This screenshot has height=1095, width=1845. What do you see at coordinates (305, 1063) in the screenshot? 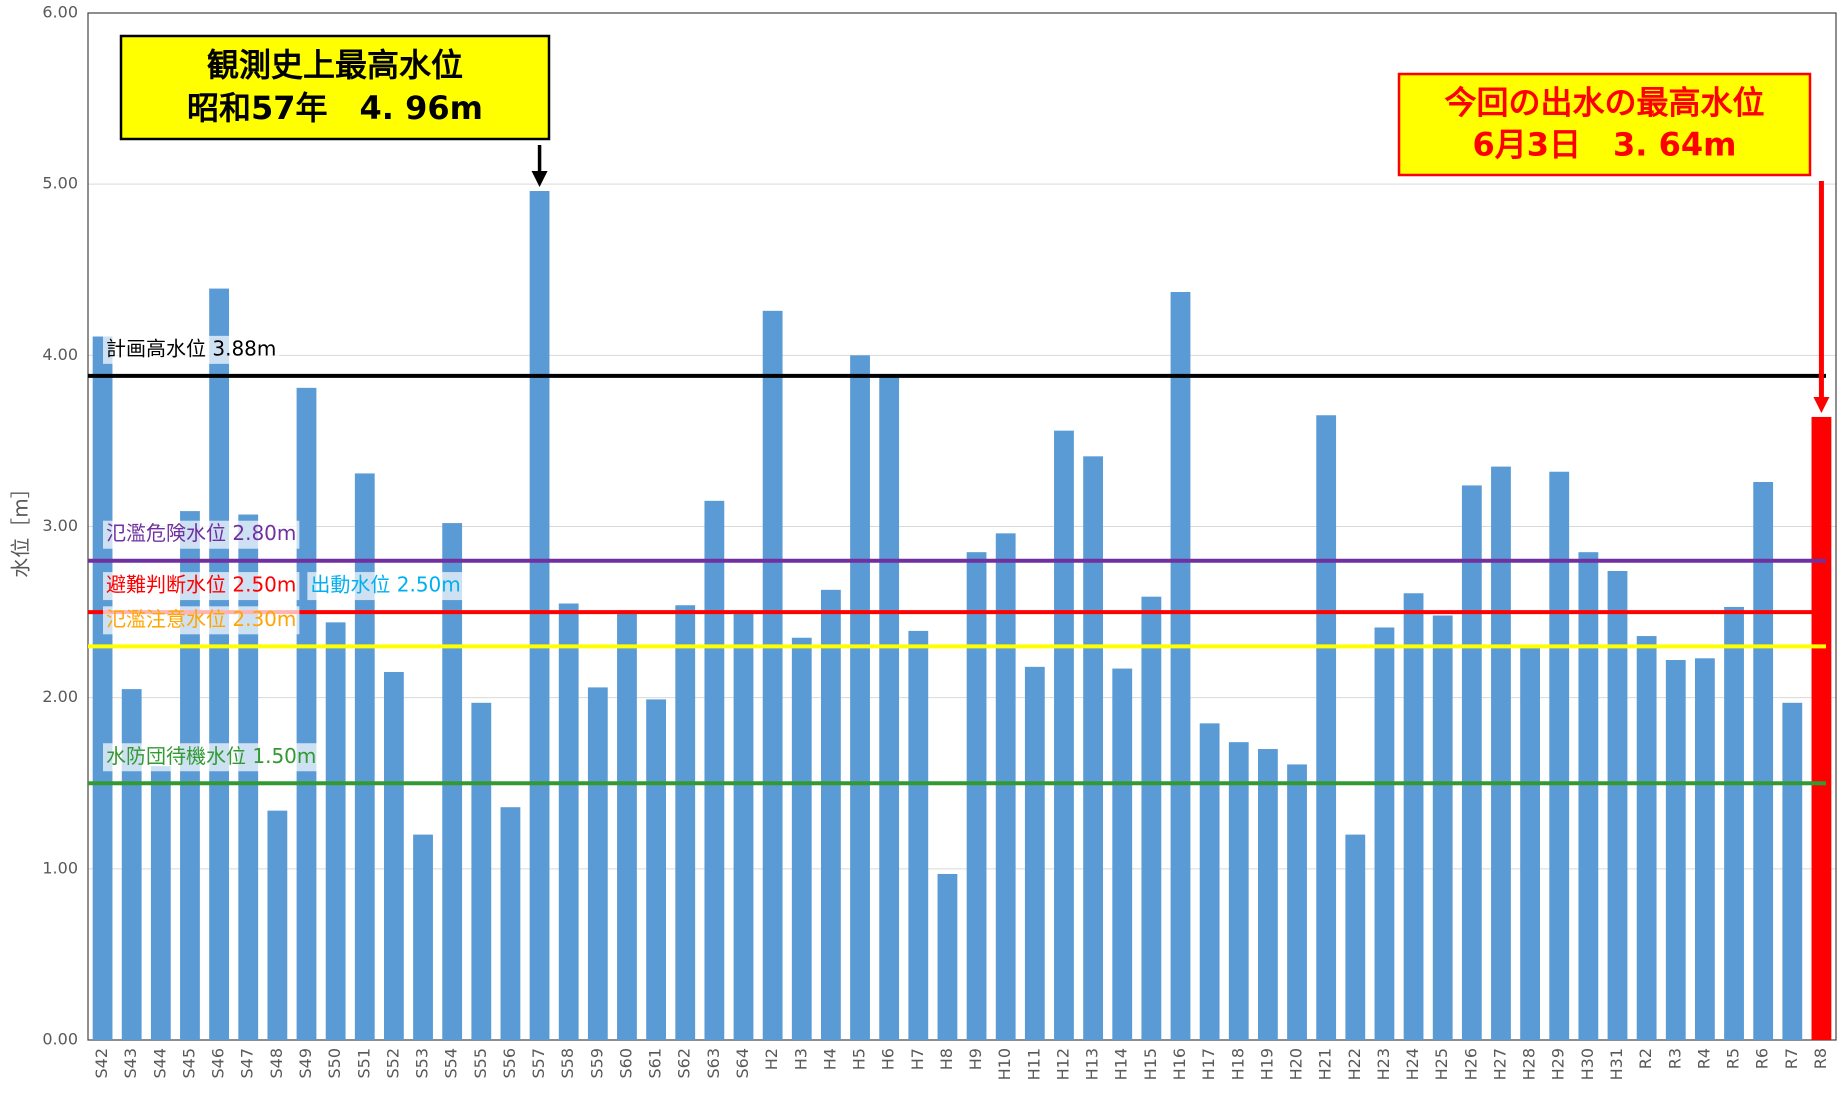
I see `x-tick-label: S49` at bounding box center [305, 1063].